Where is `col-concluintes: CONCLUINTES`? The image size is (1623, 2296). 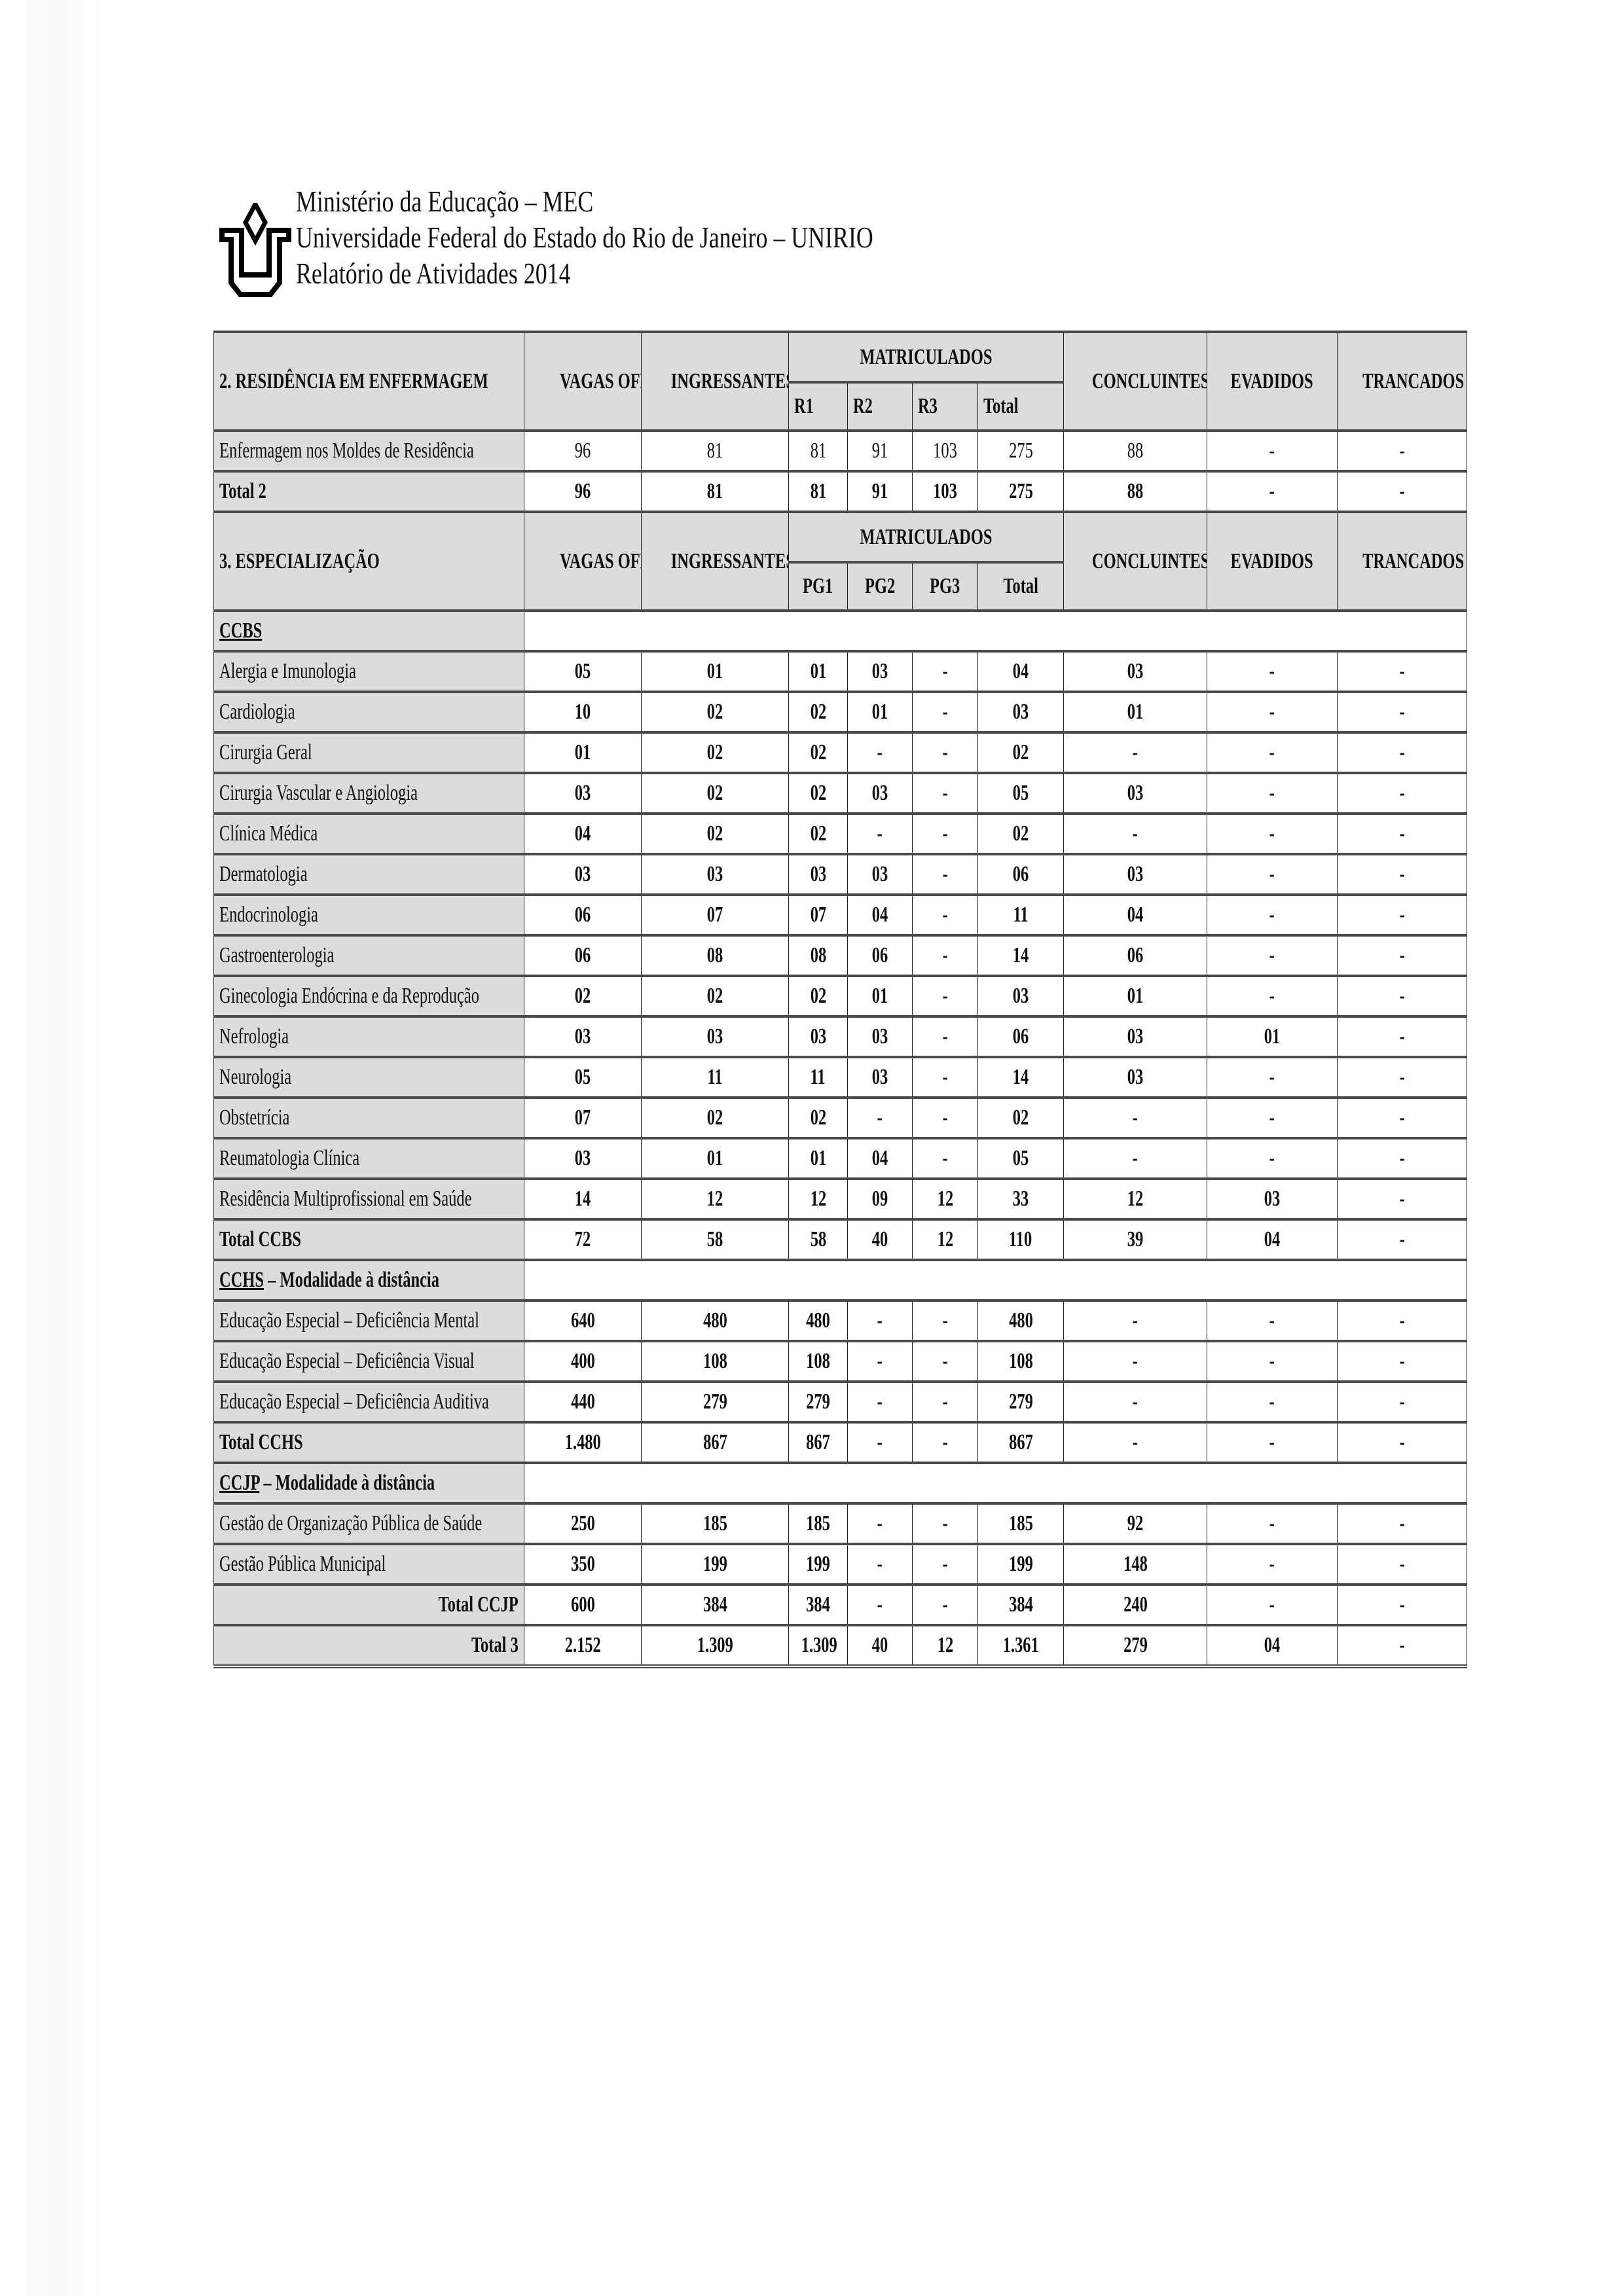 col-concluintes: CONCLUINTES is located at coordinates (1135, 381).